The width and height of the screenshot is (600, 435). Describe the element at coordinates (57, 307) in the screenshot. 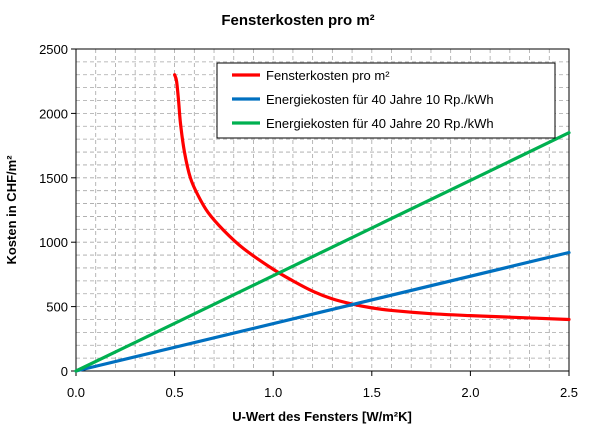

I see `y-tick-label: 500` at that location.